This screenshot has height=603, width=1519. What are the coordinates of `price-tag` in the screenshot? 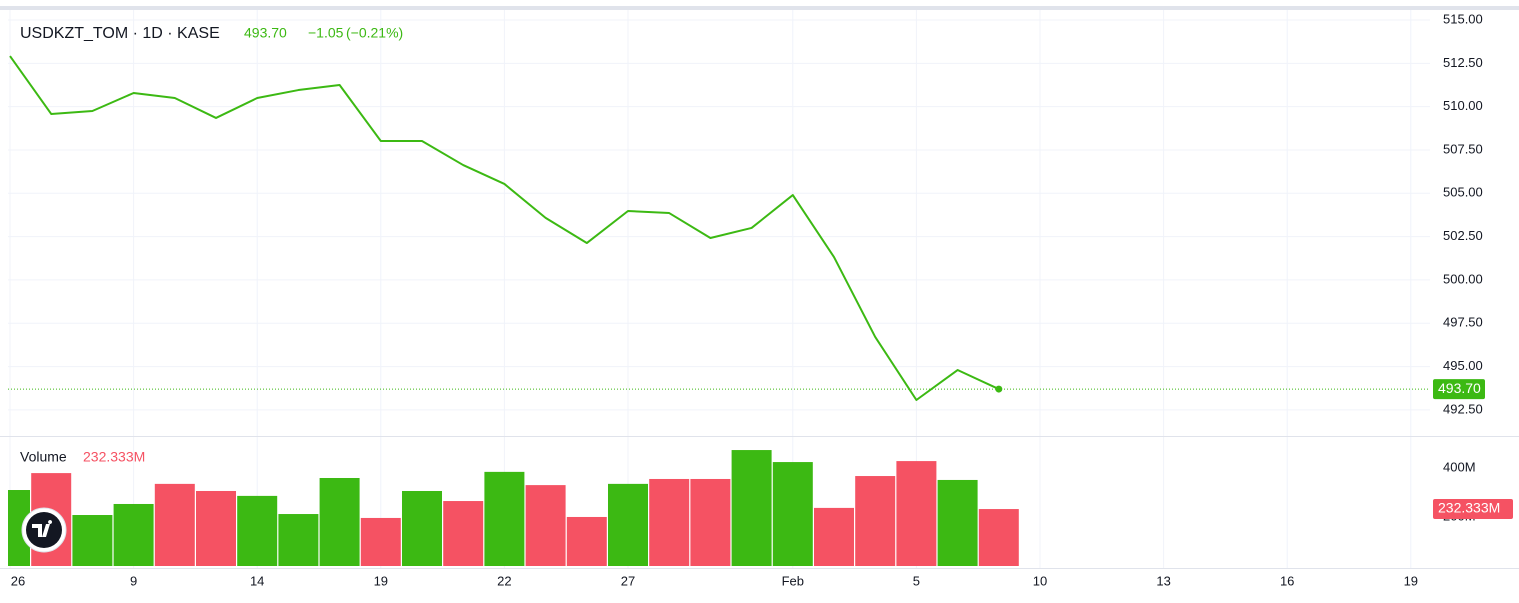 It's located at (1459, 389).